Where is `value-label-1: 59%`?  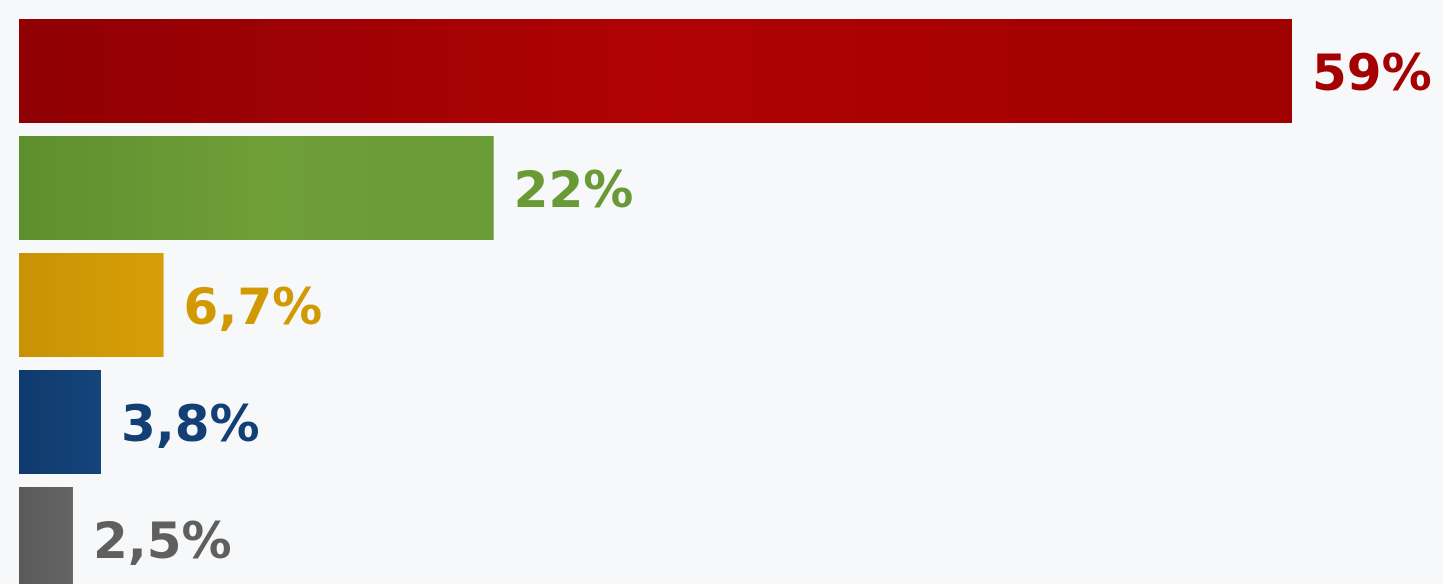
value-label-1: 59% is located at coordinates (1372, 73).